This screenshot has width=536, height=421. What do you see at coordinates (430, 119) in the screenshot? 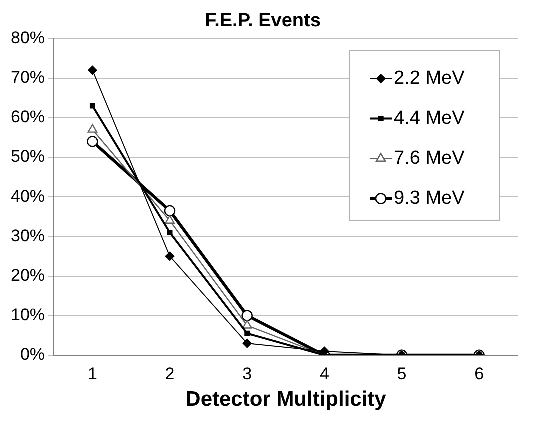
I see `legend-label: 4.4 MeV` at bounding box center [430, 119].